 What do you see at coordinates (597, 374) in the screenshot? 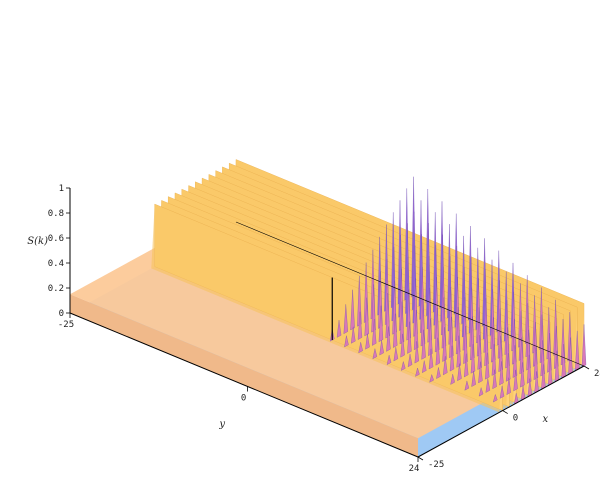
I see `x-tick-label: 24` at bounding box center [597, 374].